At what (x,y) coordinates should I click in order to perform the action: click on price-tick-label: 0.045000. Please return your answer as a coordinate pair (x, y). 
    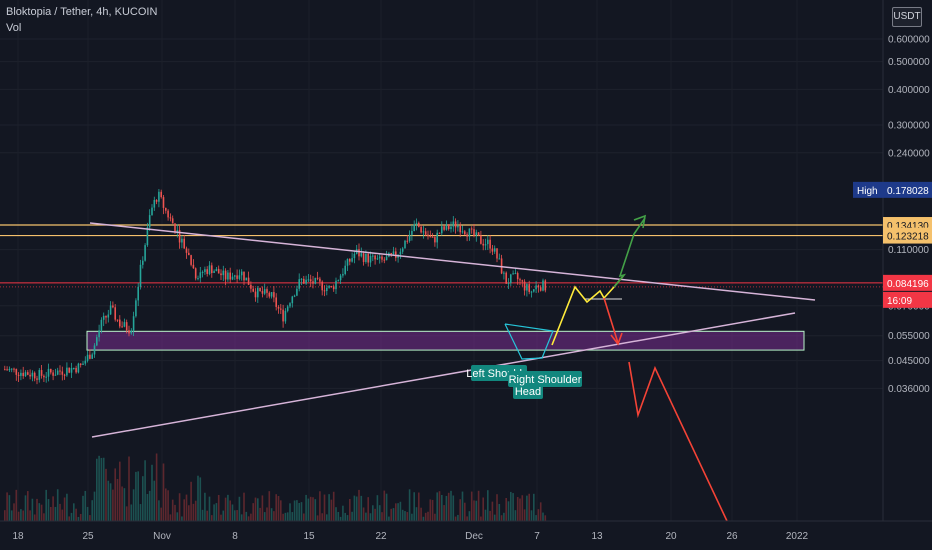
    Looking at the image, I should click on (909, 361).